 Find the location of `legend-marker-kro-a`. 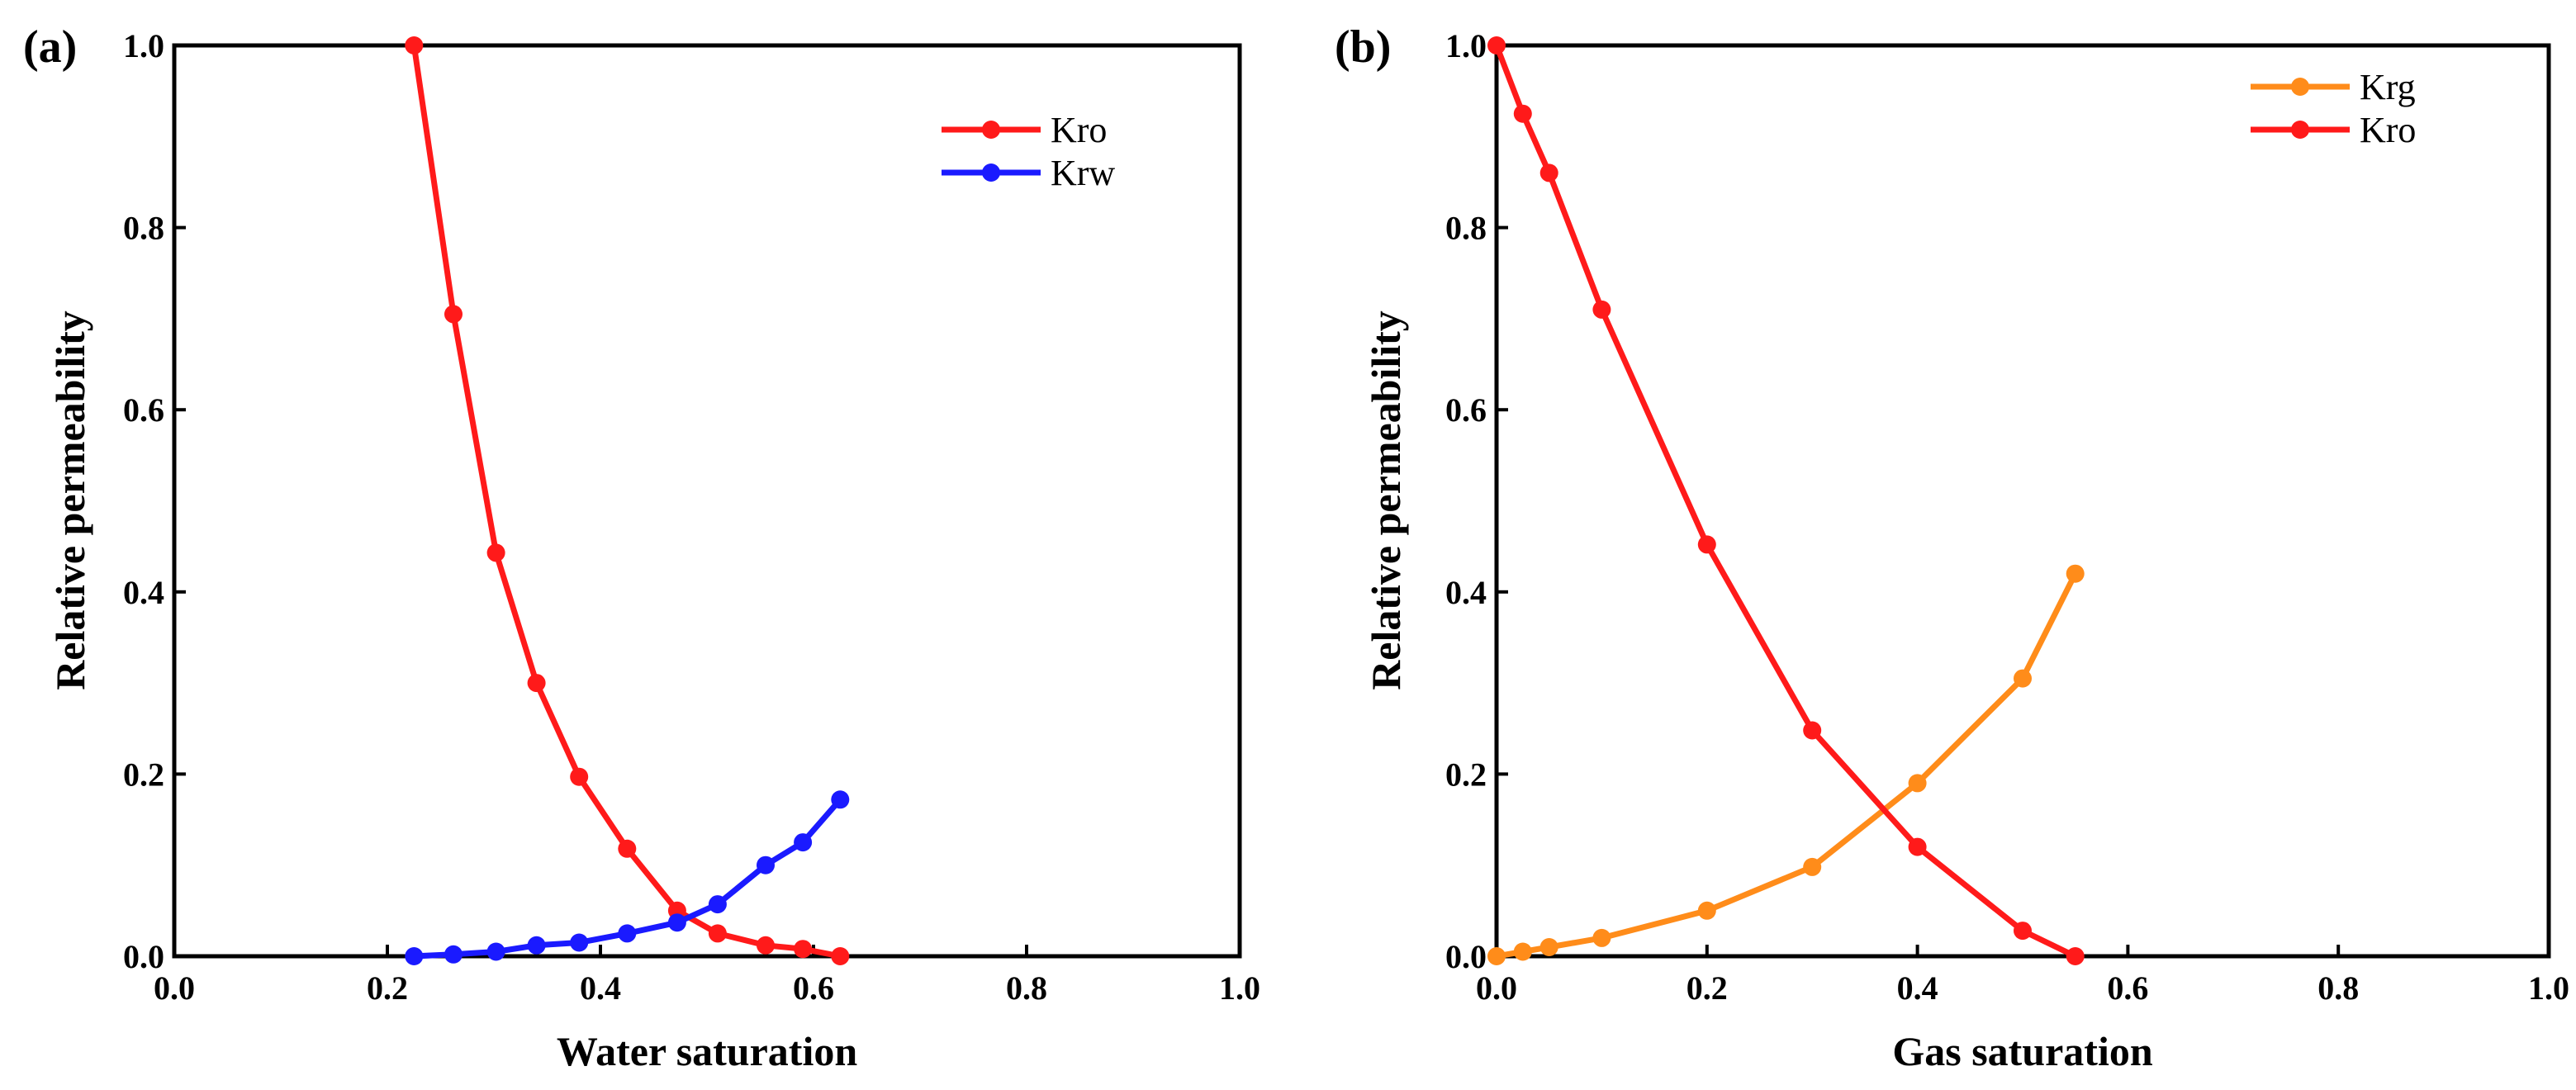

legend-marker-kro-a is located at coordinates (991, 130).